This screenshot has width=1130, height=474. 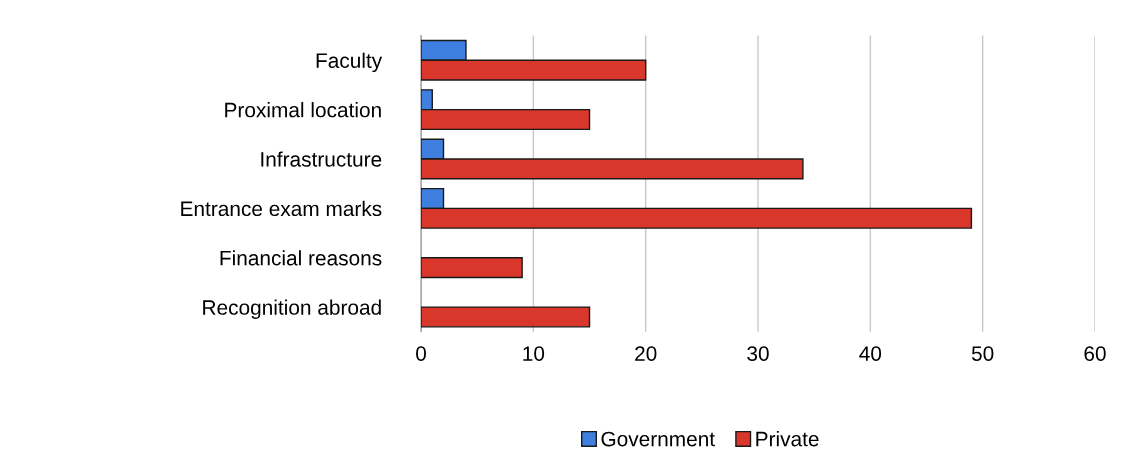 What do you see at coordinates (303, 110) in the screenshot?
I see `y-tick-label: Proximal location` at bounding box center [303, 110].